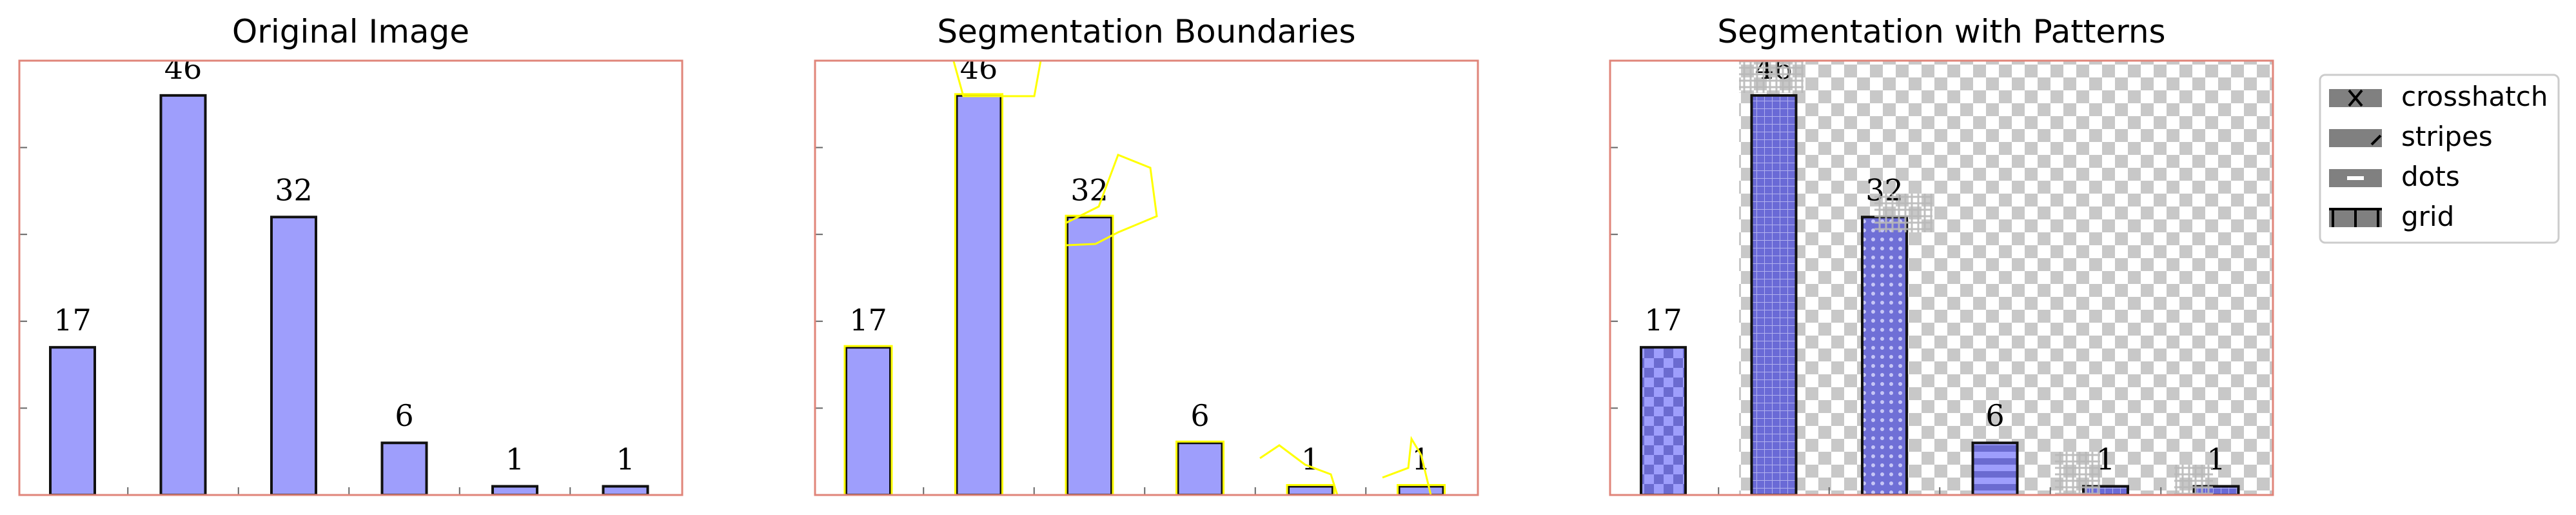  Describe the element at coordinates (1941, 31) in the screenshot. I see `chart-title: Segmentation with Patterns` at that location.